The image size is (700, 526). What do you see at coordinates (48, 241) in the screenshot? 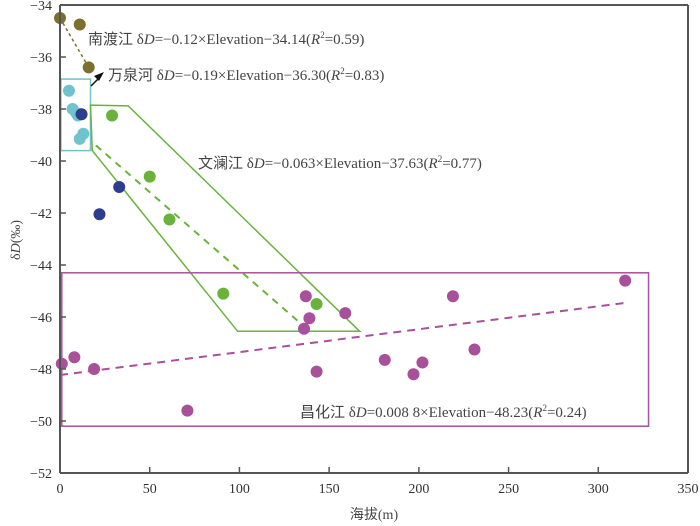
I see `y-ticks: −34 −36 −38 −40 −42 −44 −46 −48 −50 −52` at bounding box center [48, 241].